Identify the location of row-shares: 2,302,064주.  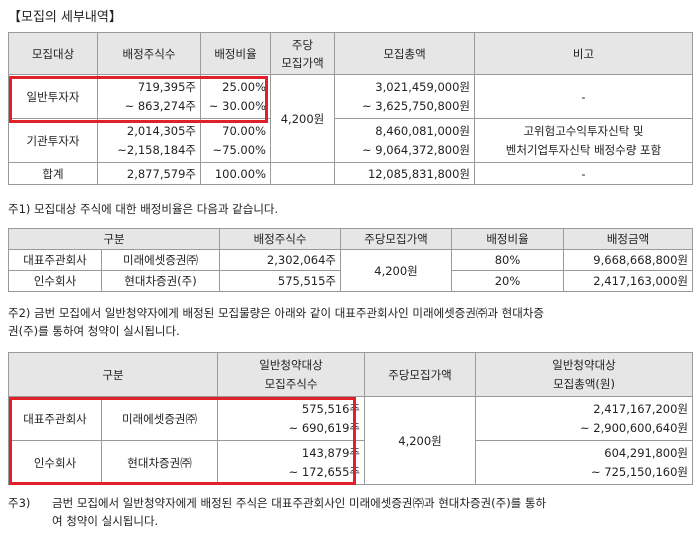
(280, 260).